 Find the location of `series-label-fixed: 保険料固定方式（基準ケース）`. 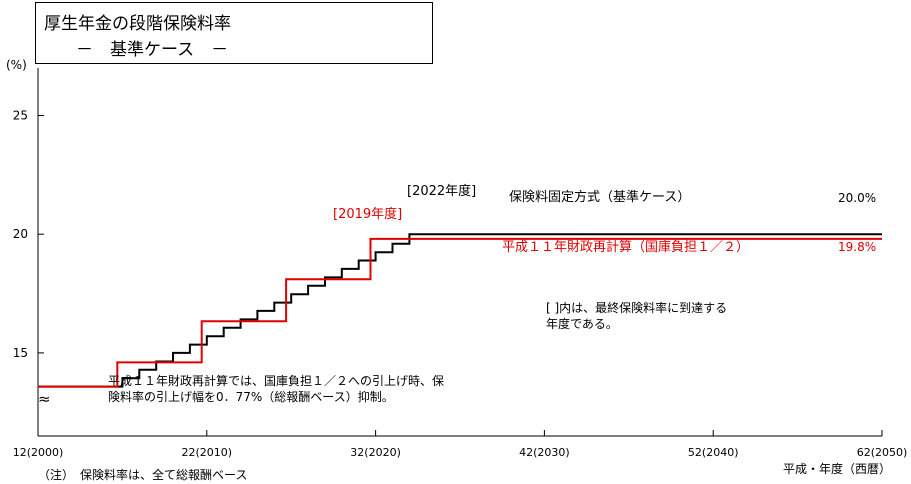

series-label-fixed: 保険料固定方式（基準ケース） is located at coordinates (600, 197).